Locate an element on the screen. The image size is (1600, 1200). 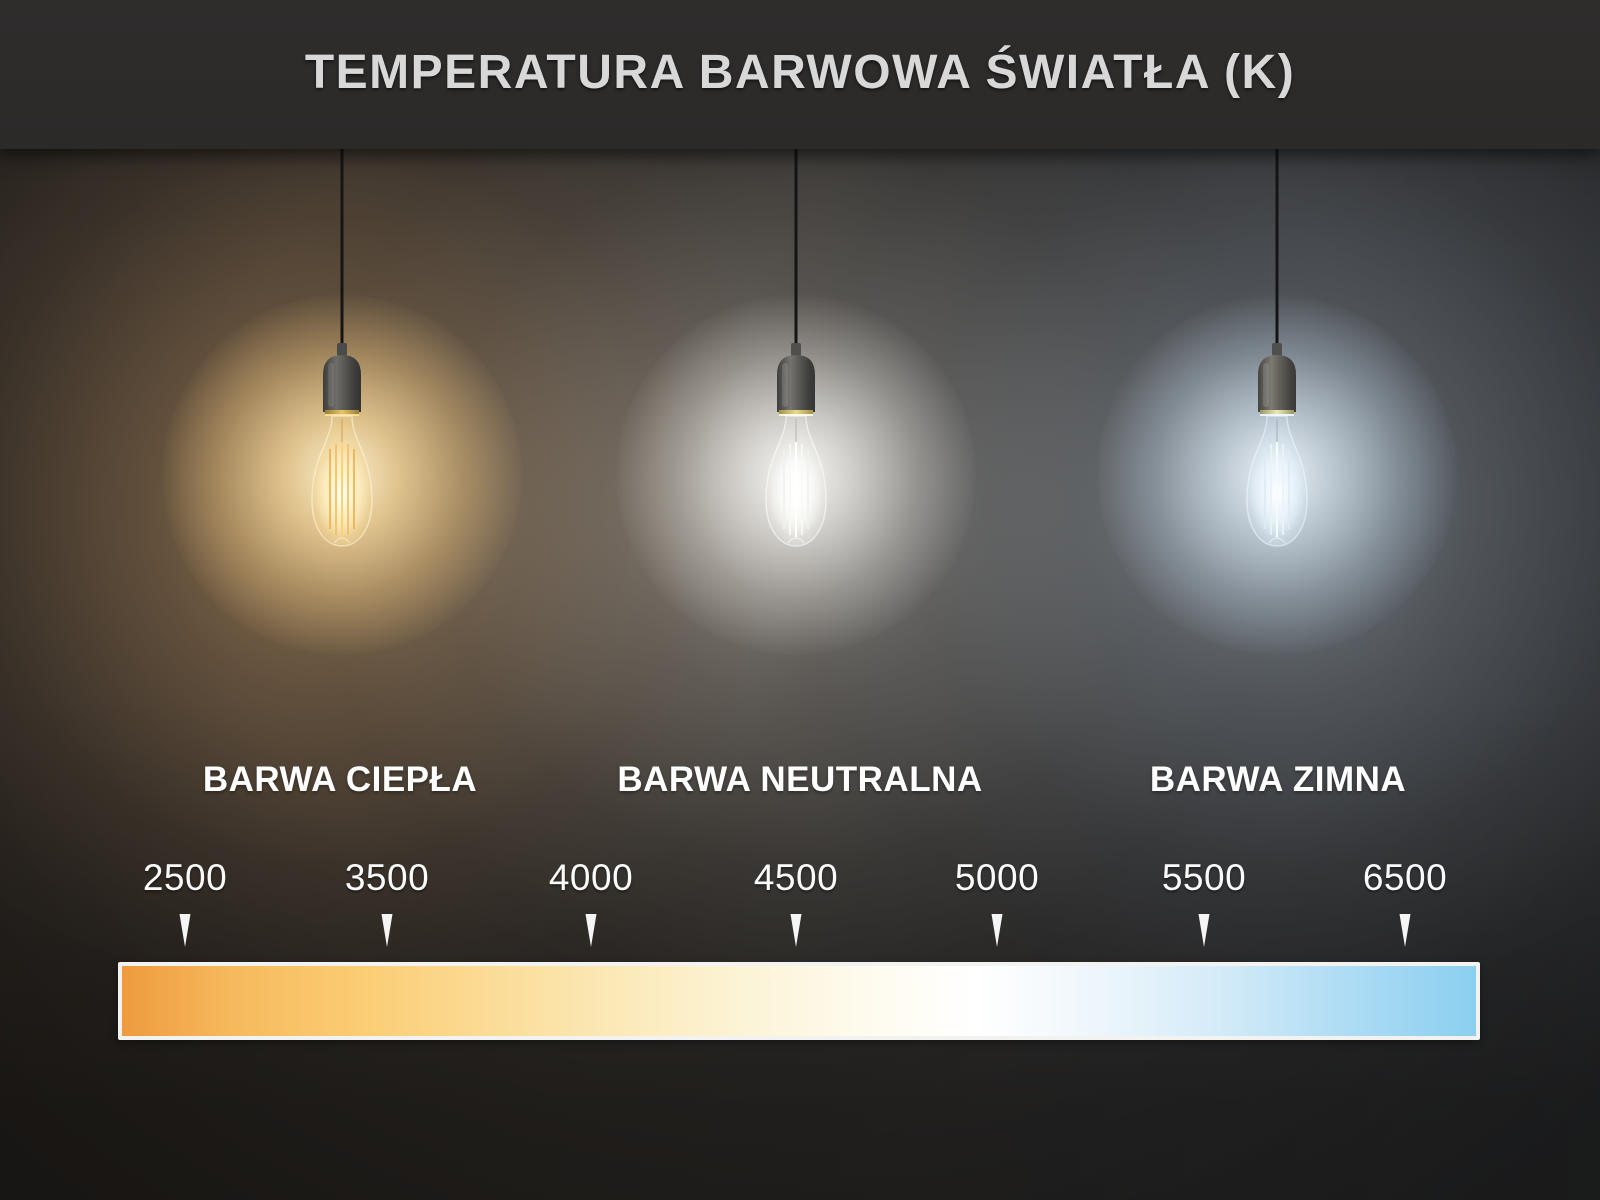
section-label-cold: BARWA ZIMNA is located at coordinates (1278, 779).